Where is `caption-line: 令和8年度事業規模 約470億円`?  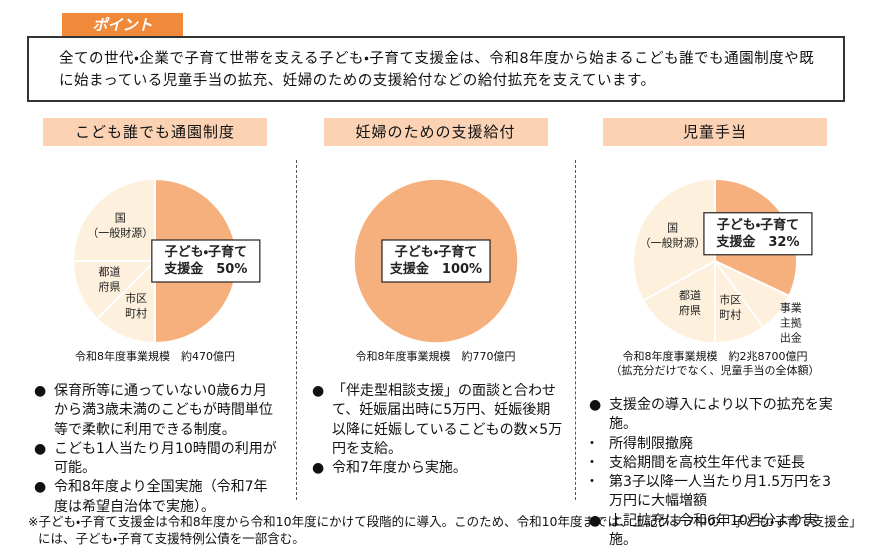 caption-line: 令和8年度事業規模 約470億円 is located at coordinates (155, 356).